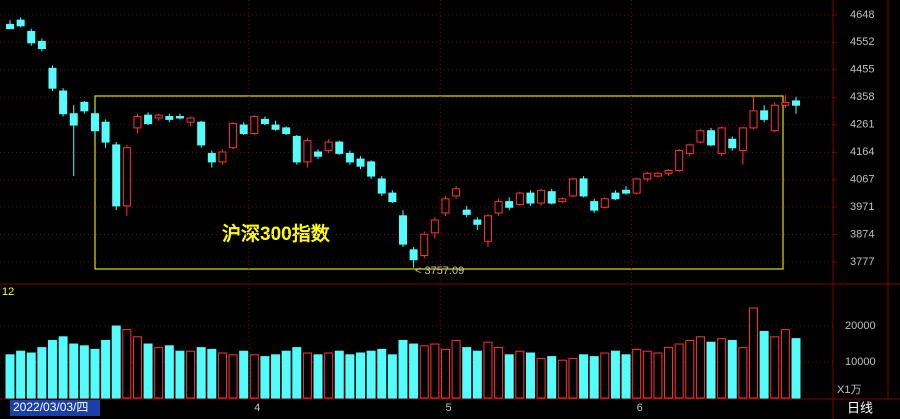 Image resolution: width=900 pixels, height=419 pixels. What do you see at coordinates (862, 97) in the screenshot?
I see `y-tick-label: 4358` at bounding box center [862, 97].